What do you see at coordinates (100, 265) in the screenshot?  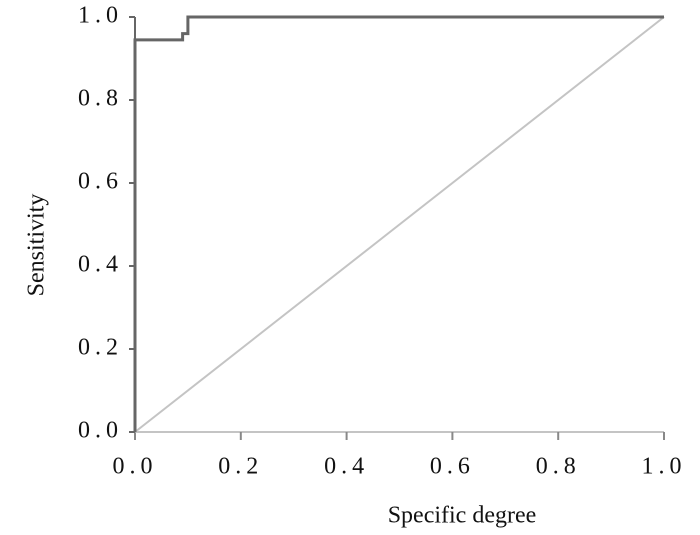 I see `y-tick-label: 0.4` at bounding box center [100, 265].